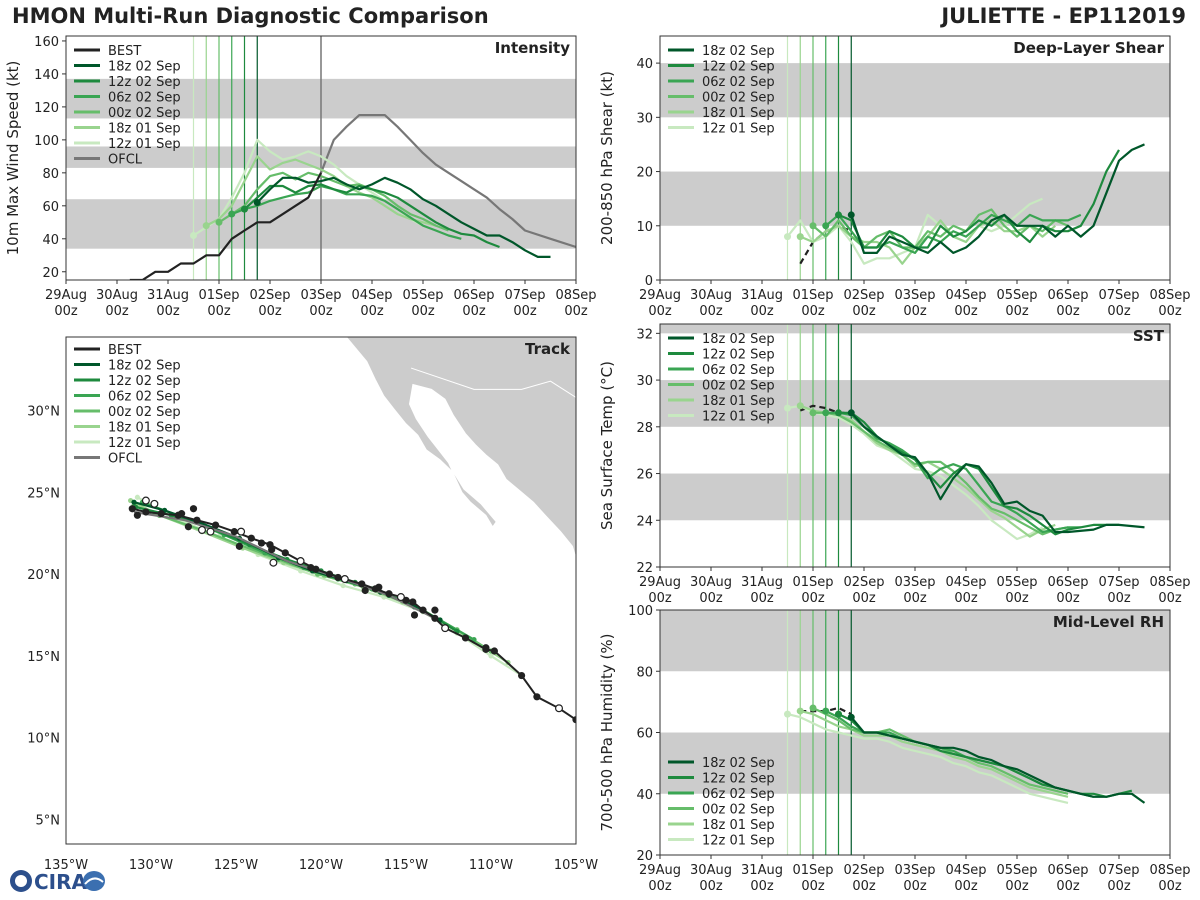 The image size is (1200, 900). What do you see at coordinates (117, 295) in the screenshot?
I see `x-tick-label: 30Aug` at bounding box center [117, 295].